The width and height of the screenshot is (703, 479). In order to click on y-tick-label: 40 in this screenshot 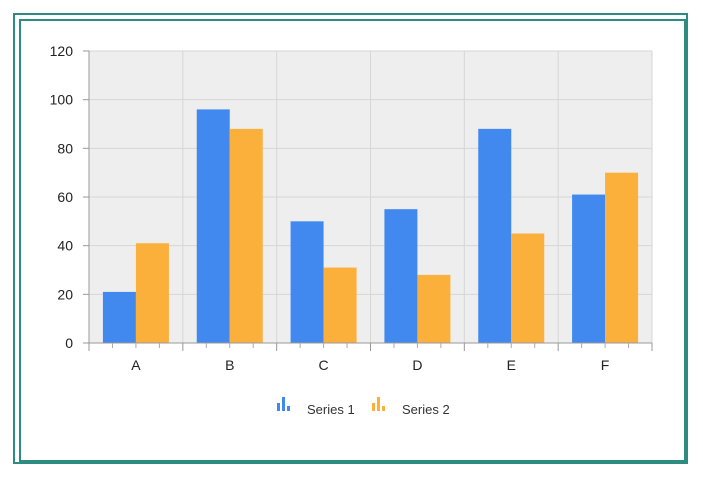, I will do `click(65, 246)`.